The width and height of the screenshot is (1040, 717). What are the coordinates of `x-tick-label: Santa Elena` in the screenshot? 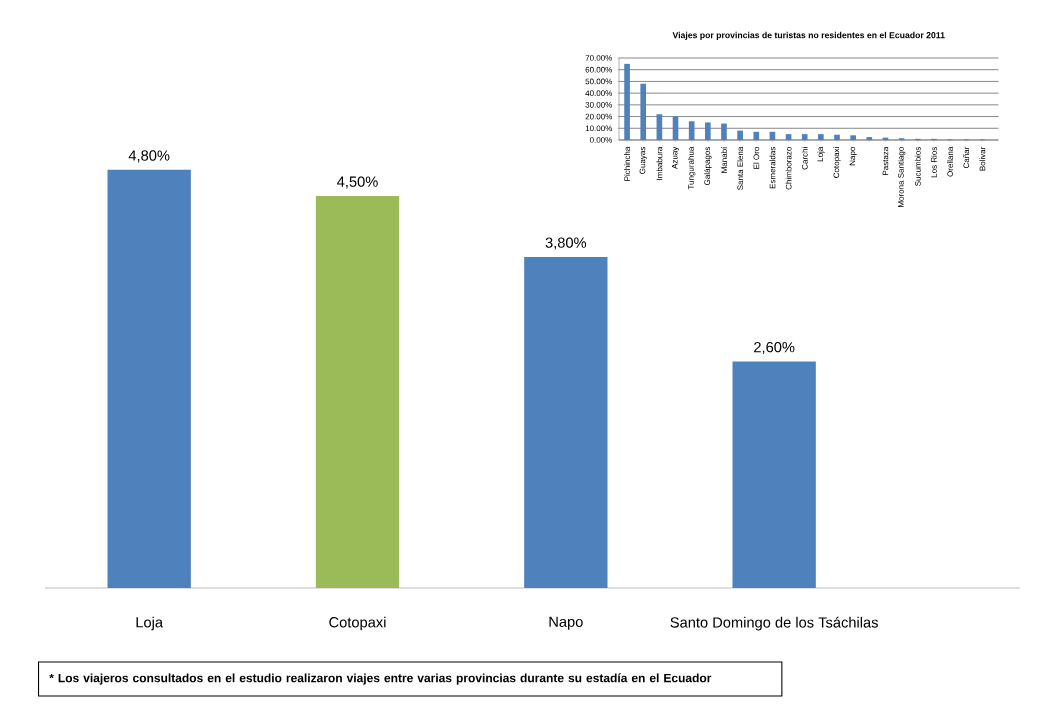 It's located at (740, 168).